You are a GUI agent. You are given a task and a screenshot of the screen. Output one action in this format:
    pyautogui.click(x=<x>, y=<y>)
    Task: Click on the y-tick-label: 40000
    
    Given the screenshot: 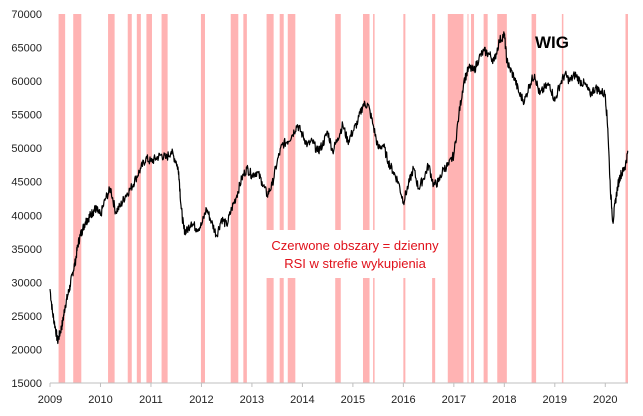 What is the action you would take?
    pyautogui.click(x=26, y=216)
    